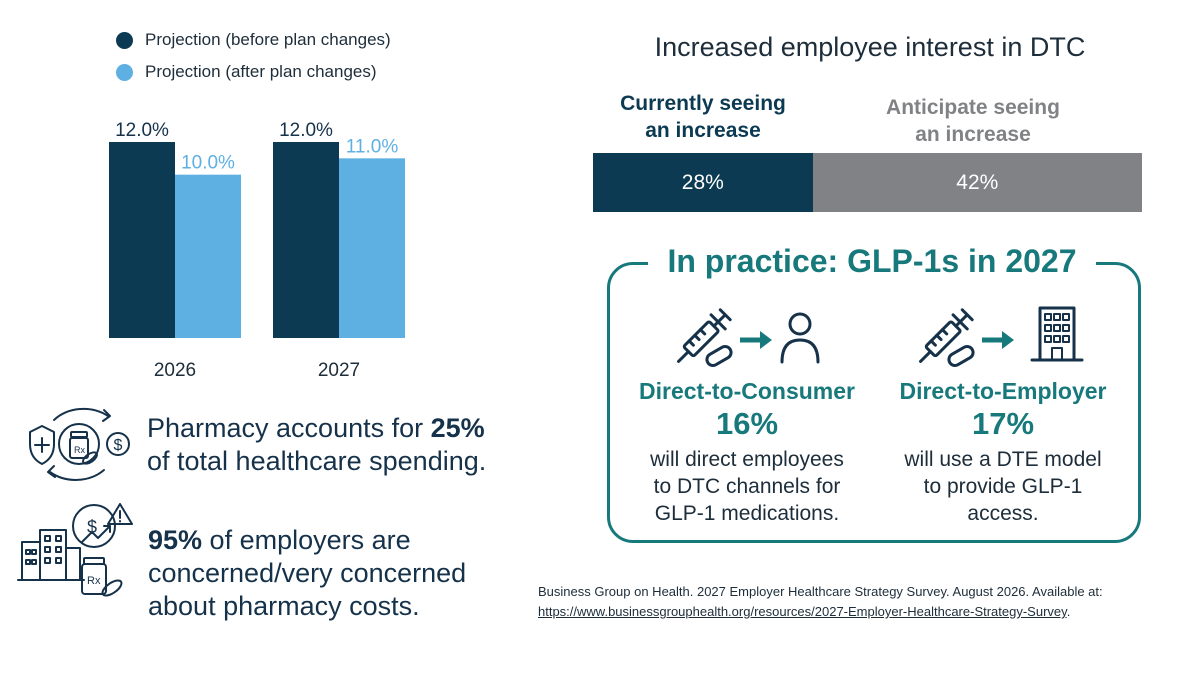 This screenshot has width=1200, height=675. I want to click on stacked-segment-current: 28%, so click(703, 182).